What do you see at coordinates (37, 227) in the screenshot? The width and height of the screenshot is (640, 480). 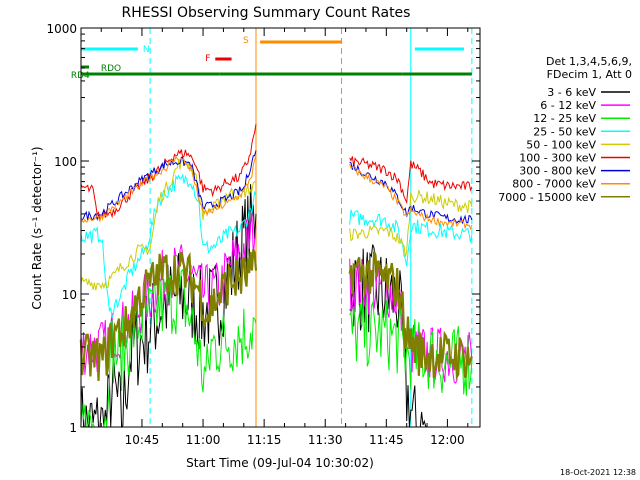 I see `y-axis-label: Count Rate (s⁻¹ detector⁻¹)` at bounding box center [37, 227].